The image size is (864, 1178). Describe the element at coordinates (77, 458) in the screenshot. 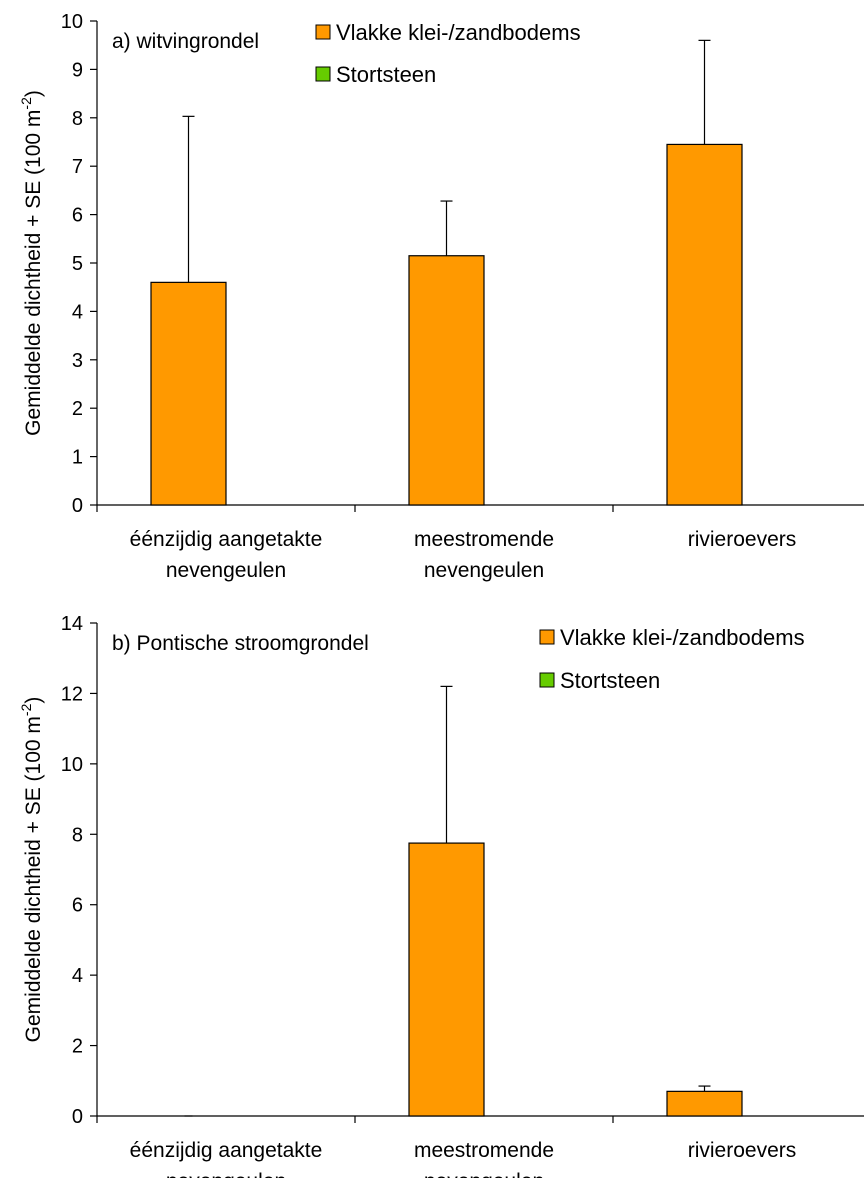

I see `y-tick-label: 1` at that location.